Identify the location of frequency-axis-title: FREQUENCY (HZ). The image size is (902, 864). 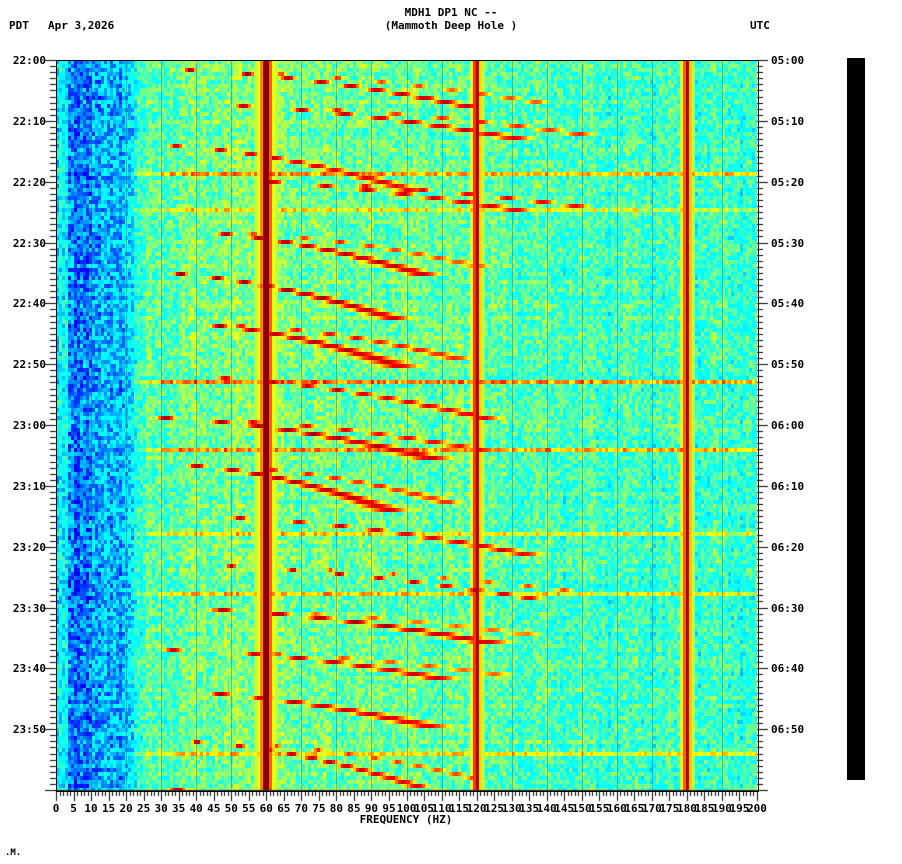
(451, 819).